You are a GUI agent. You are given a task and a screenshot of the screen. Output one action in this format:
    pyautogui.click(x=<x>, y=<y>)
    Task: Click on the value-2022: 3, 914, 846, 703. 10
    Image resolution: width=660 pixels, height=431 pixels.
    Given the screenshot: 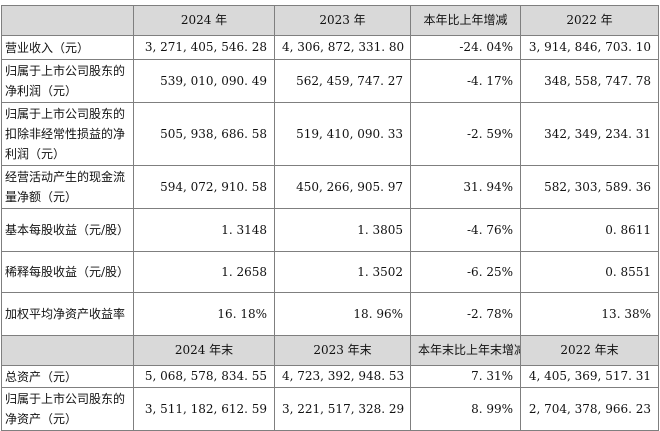 What is the action you would take?
    pyautogui.click(x=589, y=47)
    